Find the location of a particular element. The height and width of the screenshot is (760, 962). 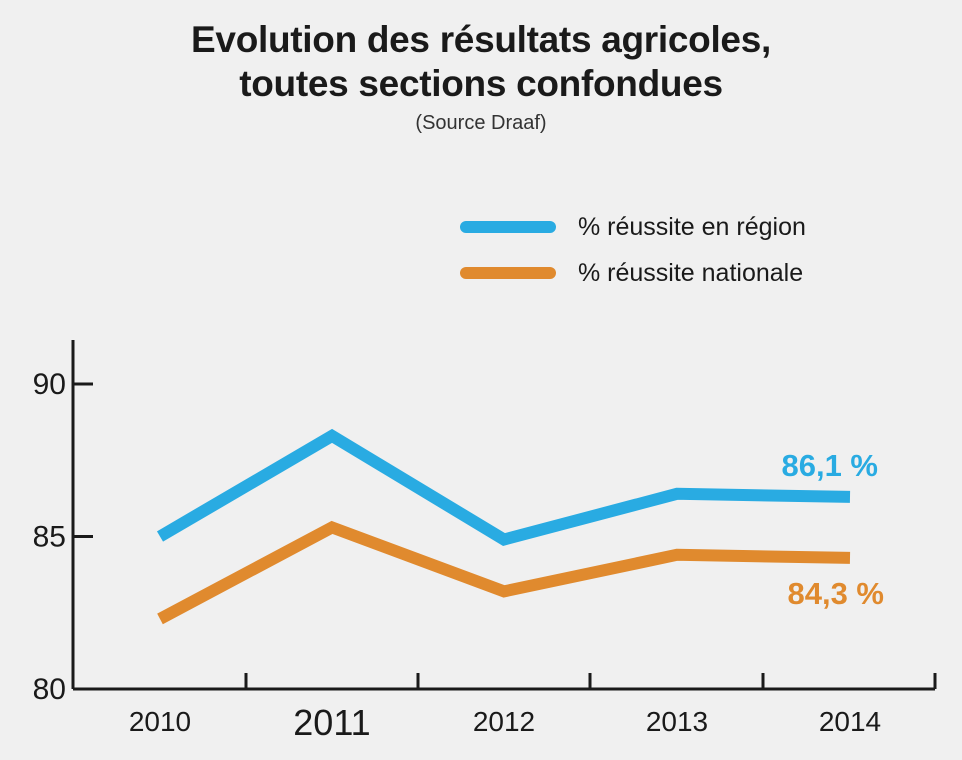

legend-item-region: % réussite en région is located at coordinates (633, 227).